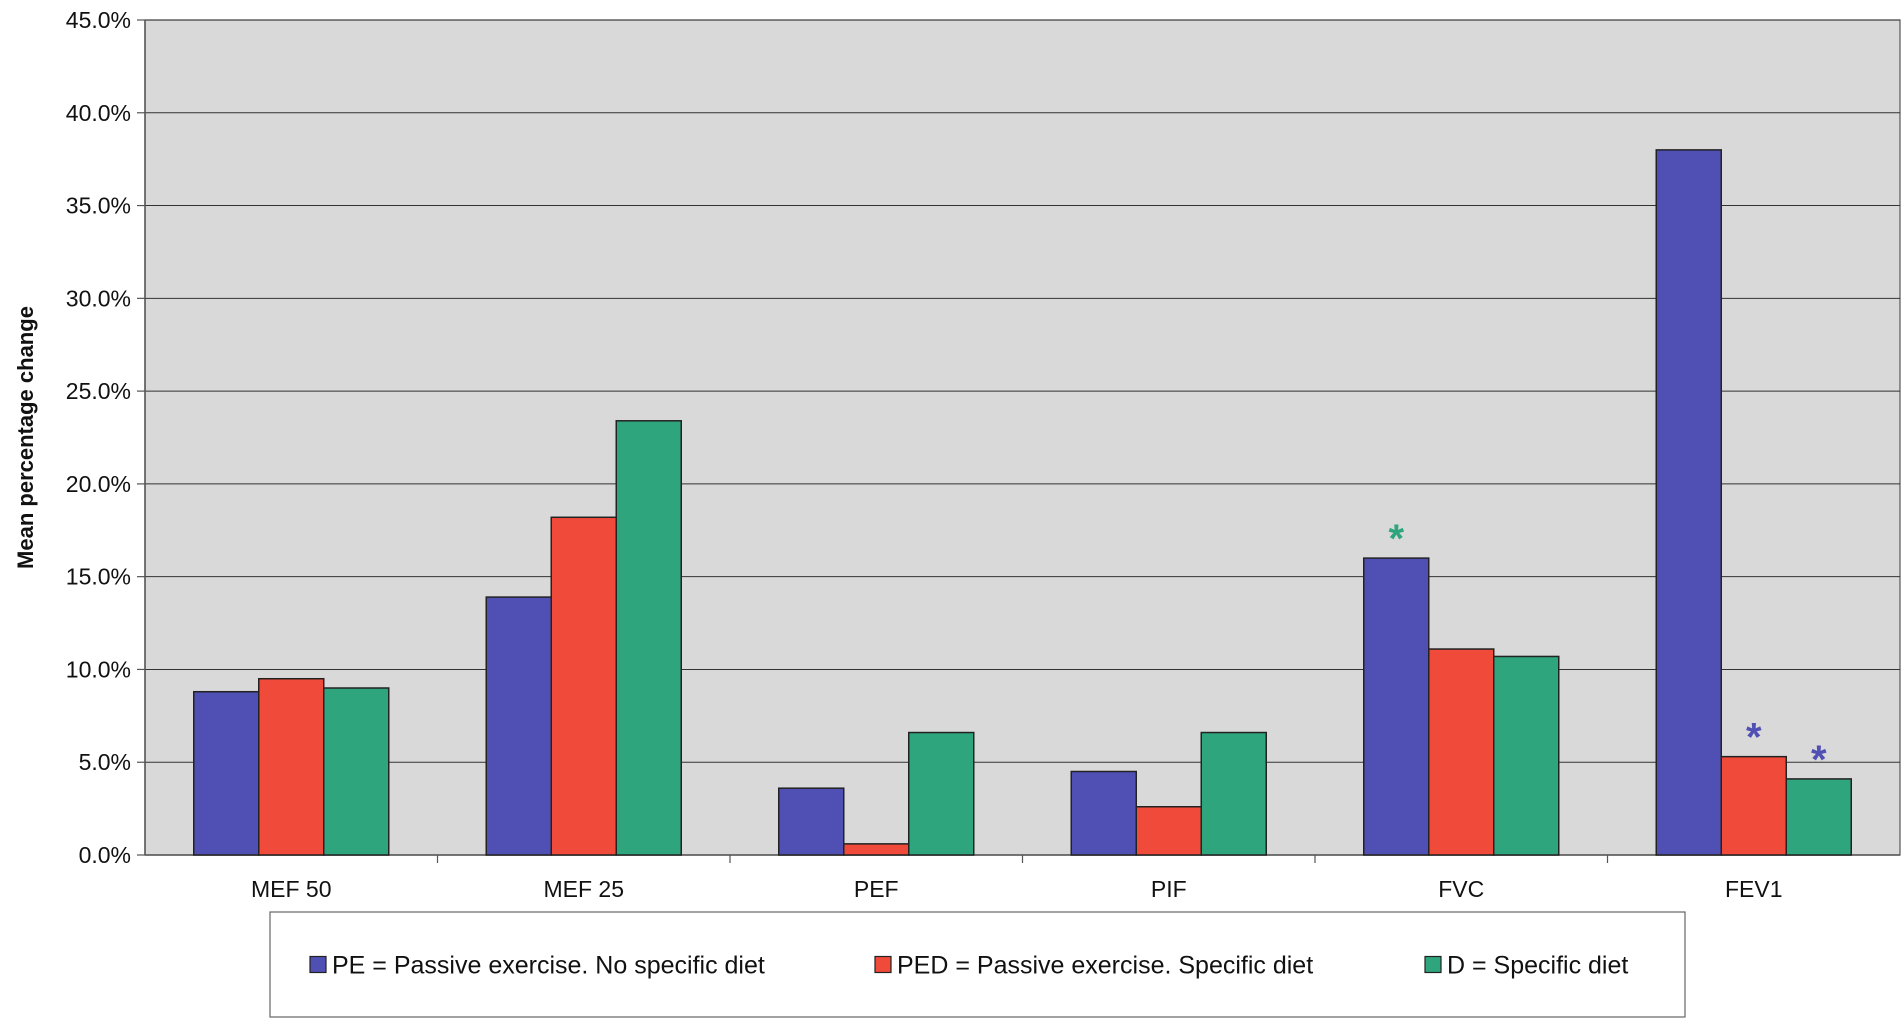  Describe the element at coordinates (25, 437) in the screenshot. I see `y-axis-label: Mean percentage change` at that location.